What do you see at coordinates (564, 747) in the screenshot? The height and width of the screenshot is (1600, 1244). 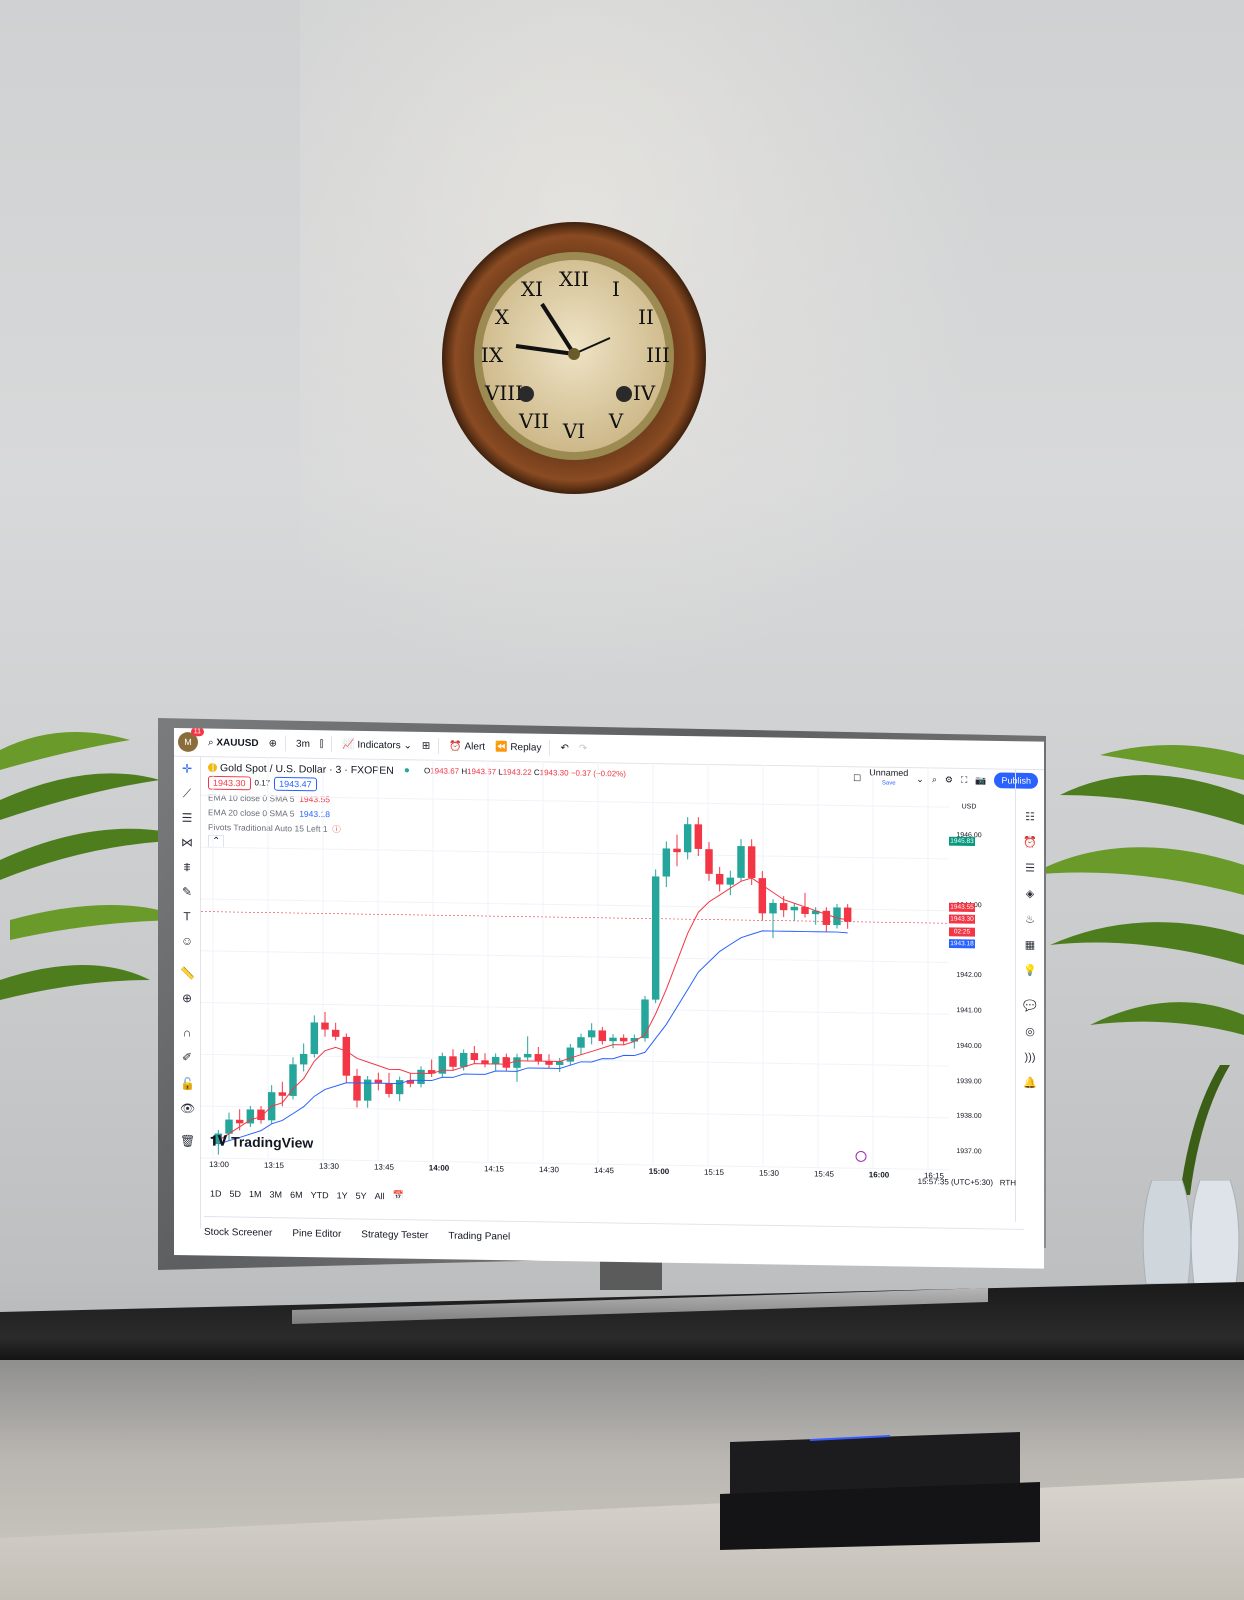 I see `undo-button: ↶` at bounding box center [564, 747].